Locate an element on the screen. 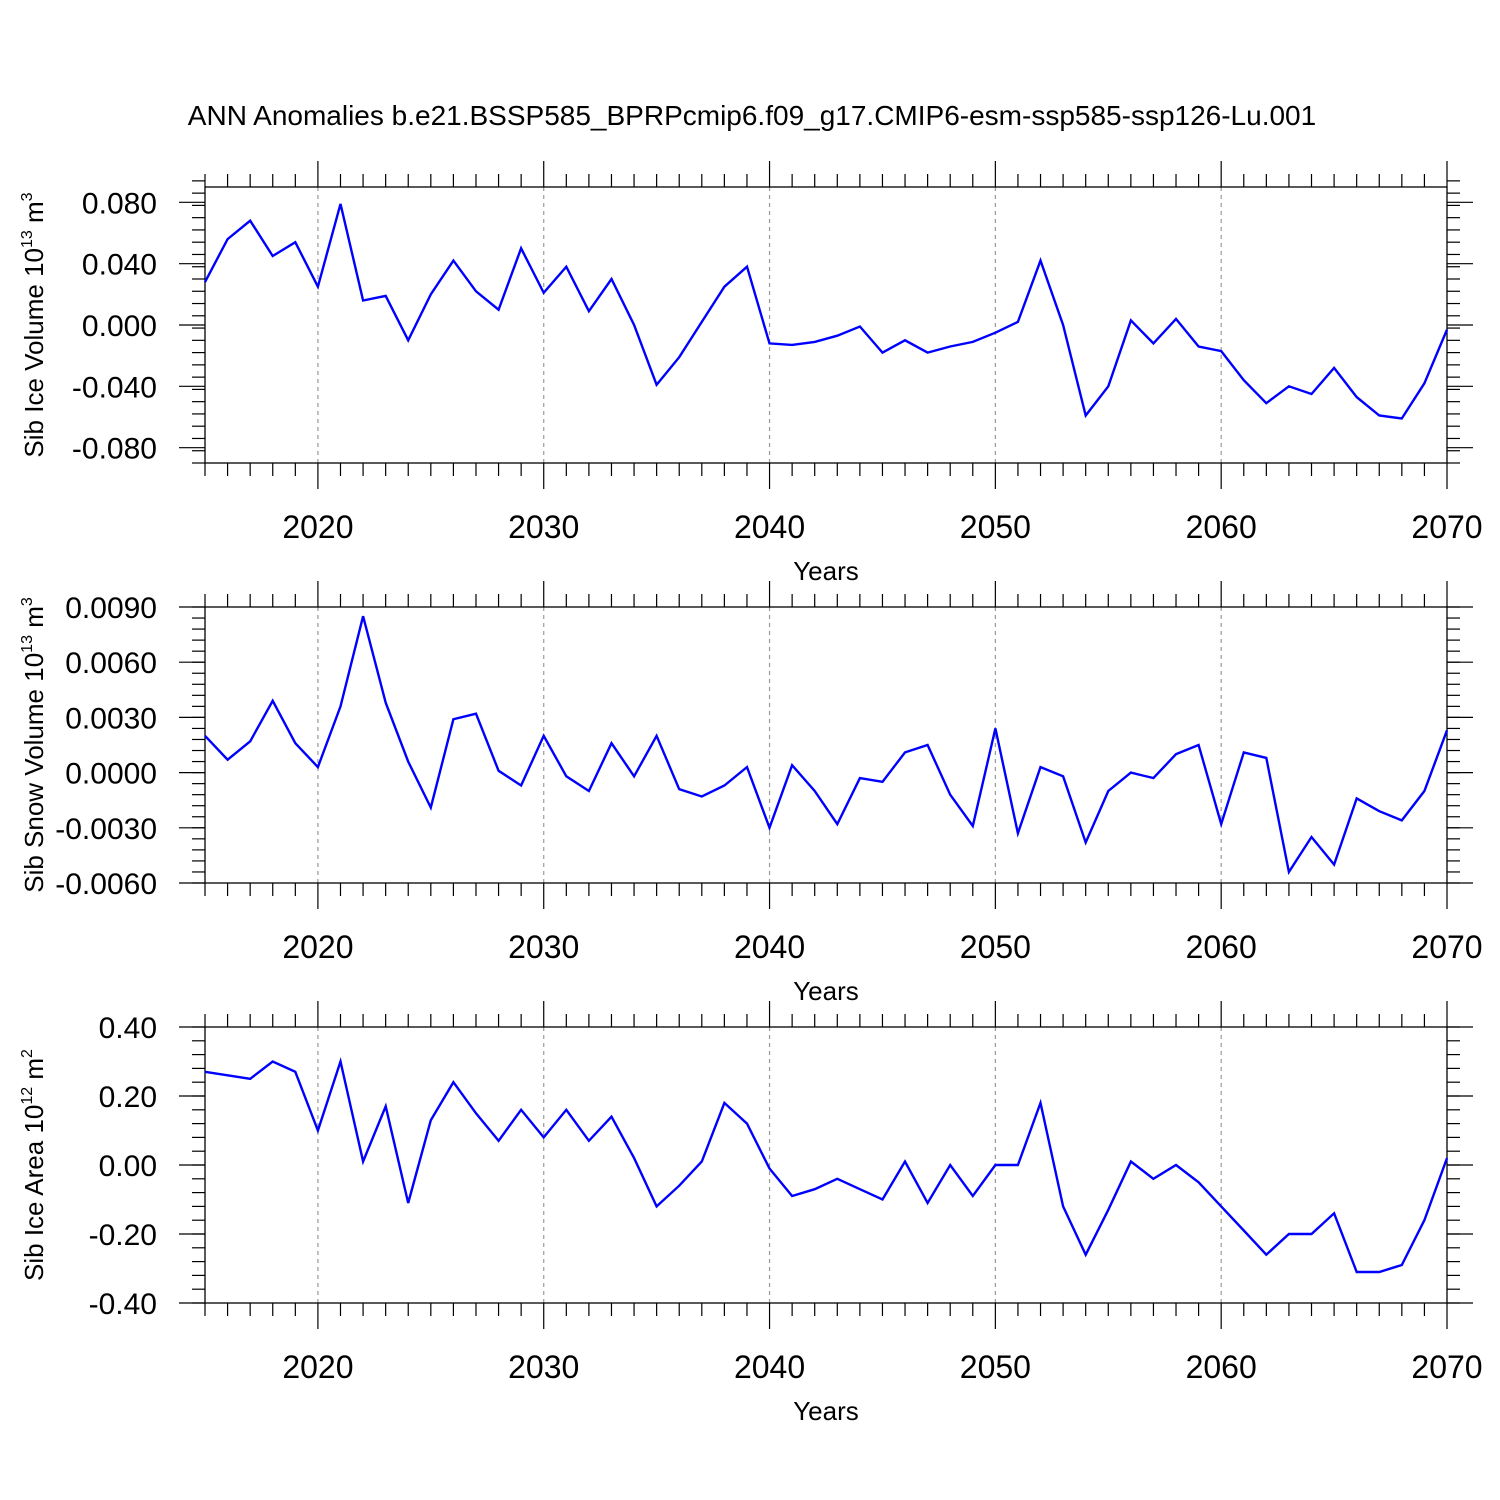 The image size is (1500, 1500). y-axis-label: Sib Snow Volume 1013 m3 is located at coordinates (34, 745).